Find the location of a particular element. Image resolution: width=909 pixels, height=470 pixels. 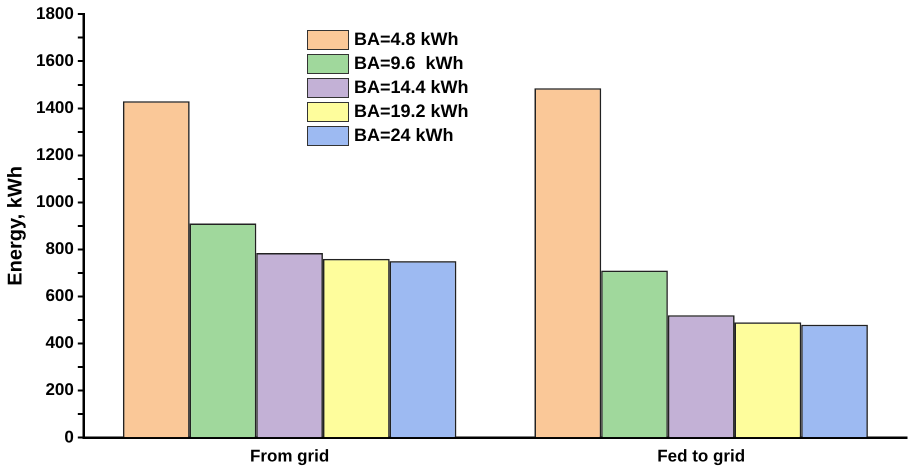

legend-label: BA=9.6 kWh is located at coordinates (409, 63).